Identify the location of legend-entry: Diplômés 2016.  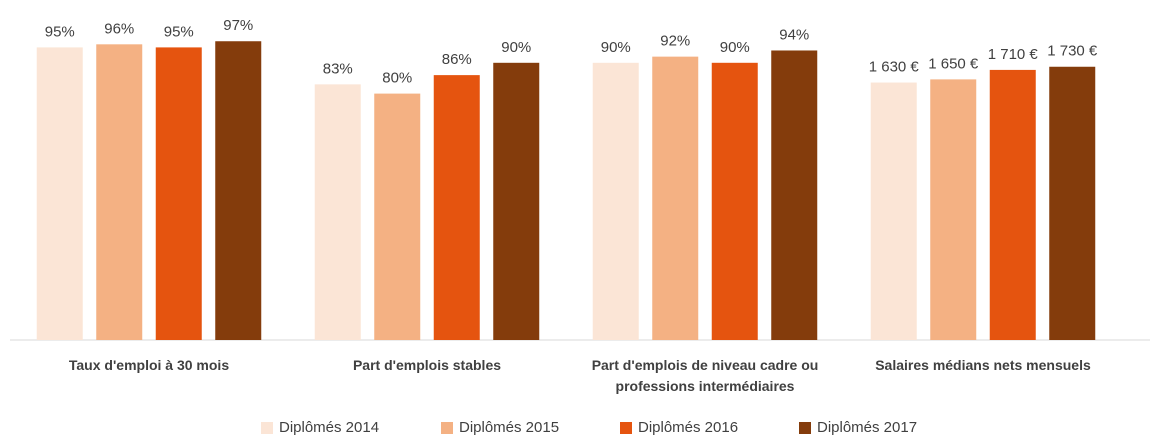
(679, 427).